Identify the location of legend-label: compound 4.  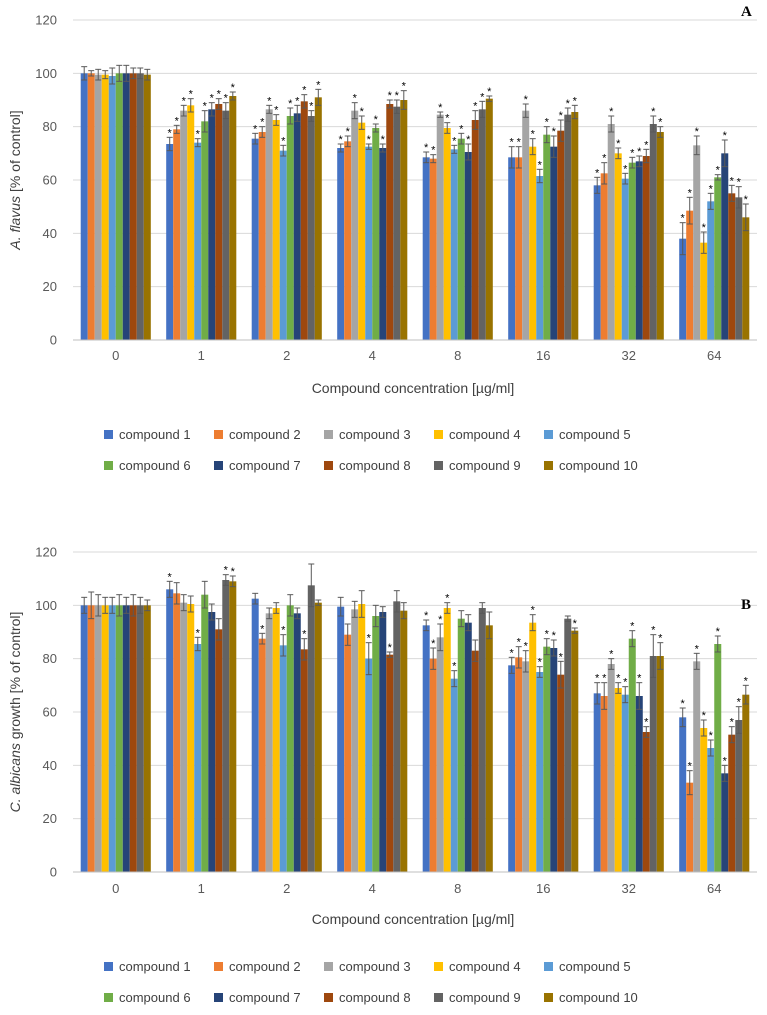
(485, 966).